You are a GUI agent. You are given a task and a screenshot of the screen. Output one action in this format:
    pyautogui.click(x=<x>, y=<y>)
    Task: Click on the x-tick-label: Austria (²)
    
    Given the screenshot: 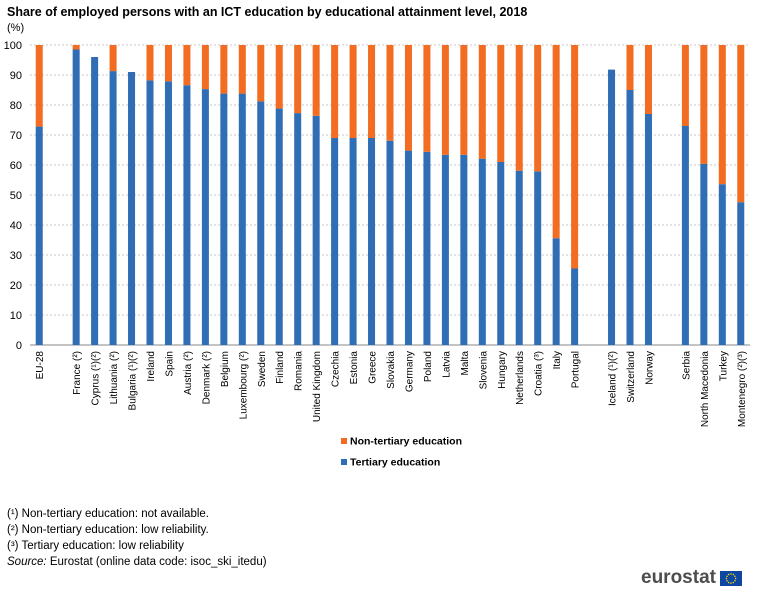 What is the action you would take?
    pyautogui.click(x=188, y=373)
    